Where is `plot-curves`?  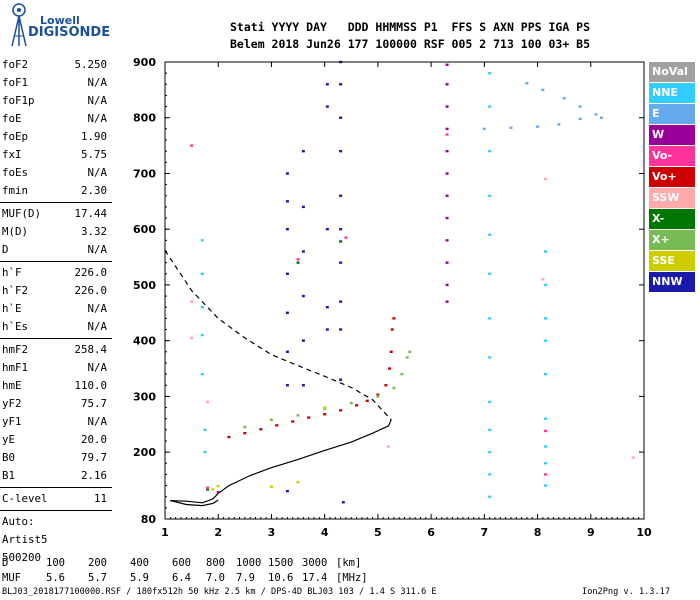 plot-curves is located at coordinates (278, 378).